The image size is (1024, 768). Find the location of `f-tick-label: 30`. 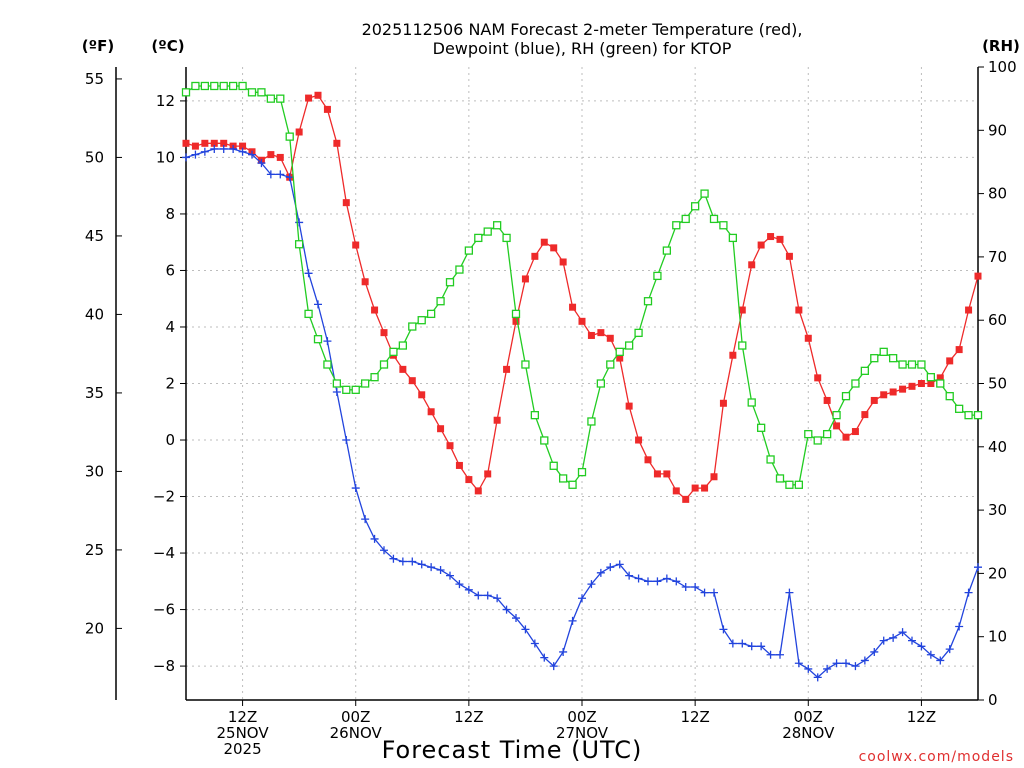

f-tick-label: 30 is located at coordinates (94, 471).